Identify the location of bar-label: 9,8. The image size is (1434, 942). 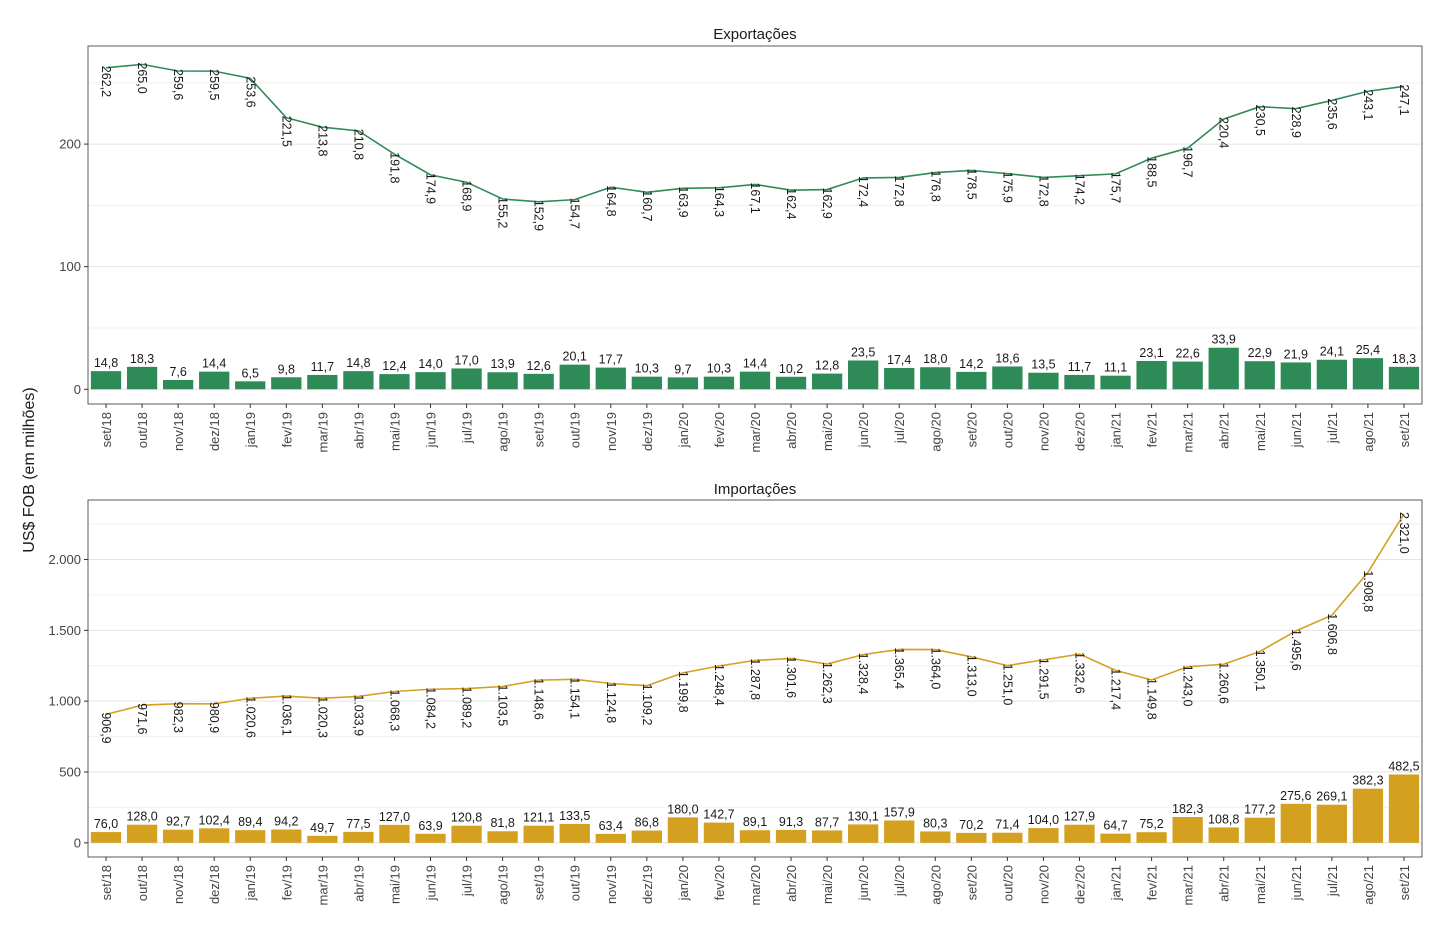
(286, 369).